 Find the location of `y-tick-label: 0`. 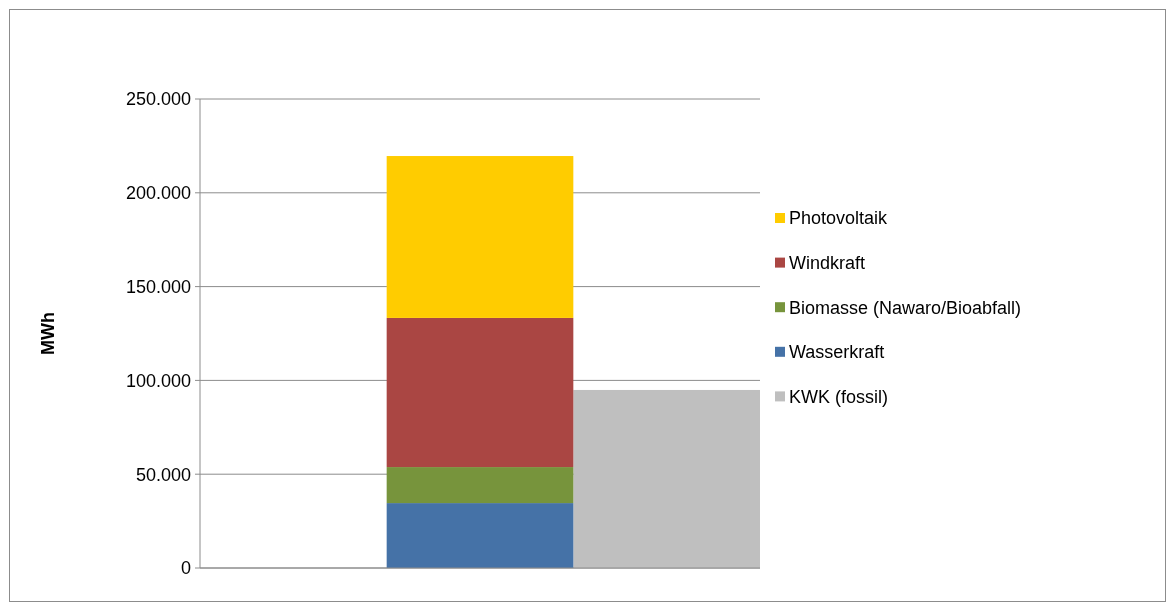

y-tick-label: 0 is located at coordinates (185, 568).